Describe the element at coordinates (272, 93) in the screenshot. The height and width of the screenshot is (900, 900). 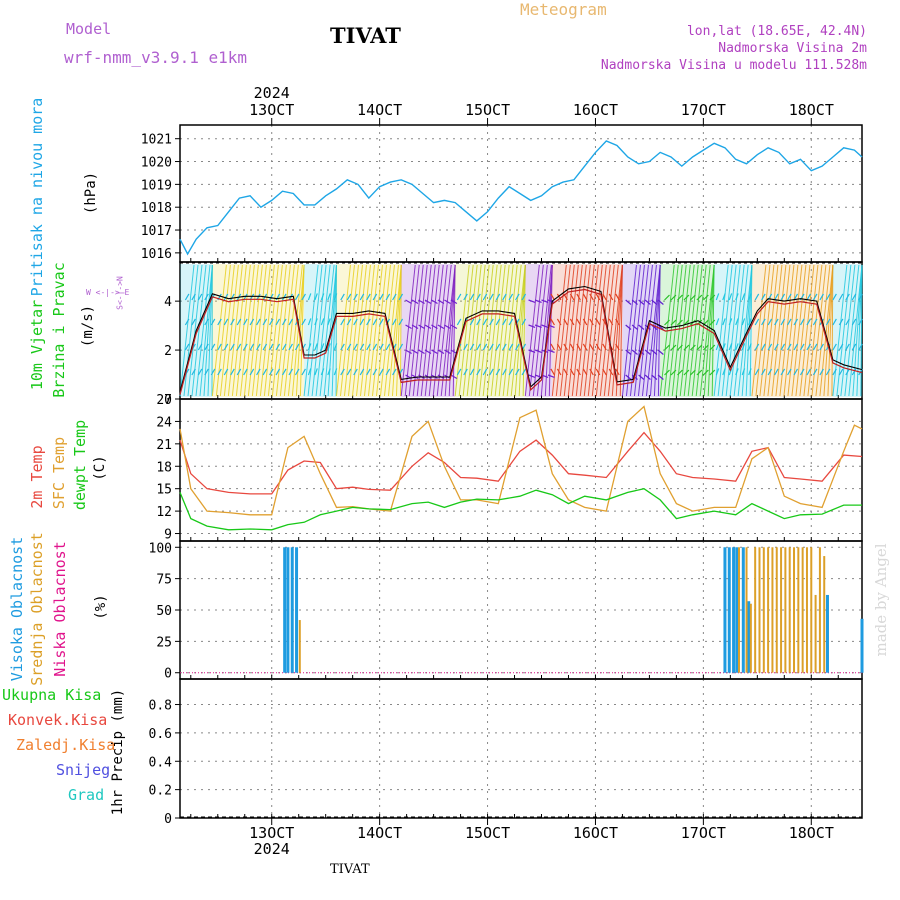
I see `year-label-top: 2024` at that location.